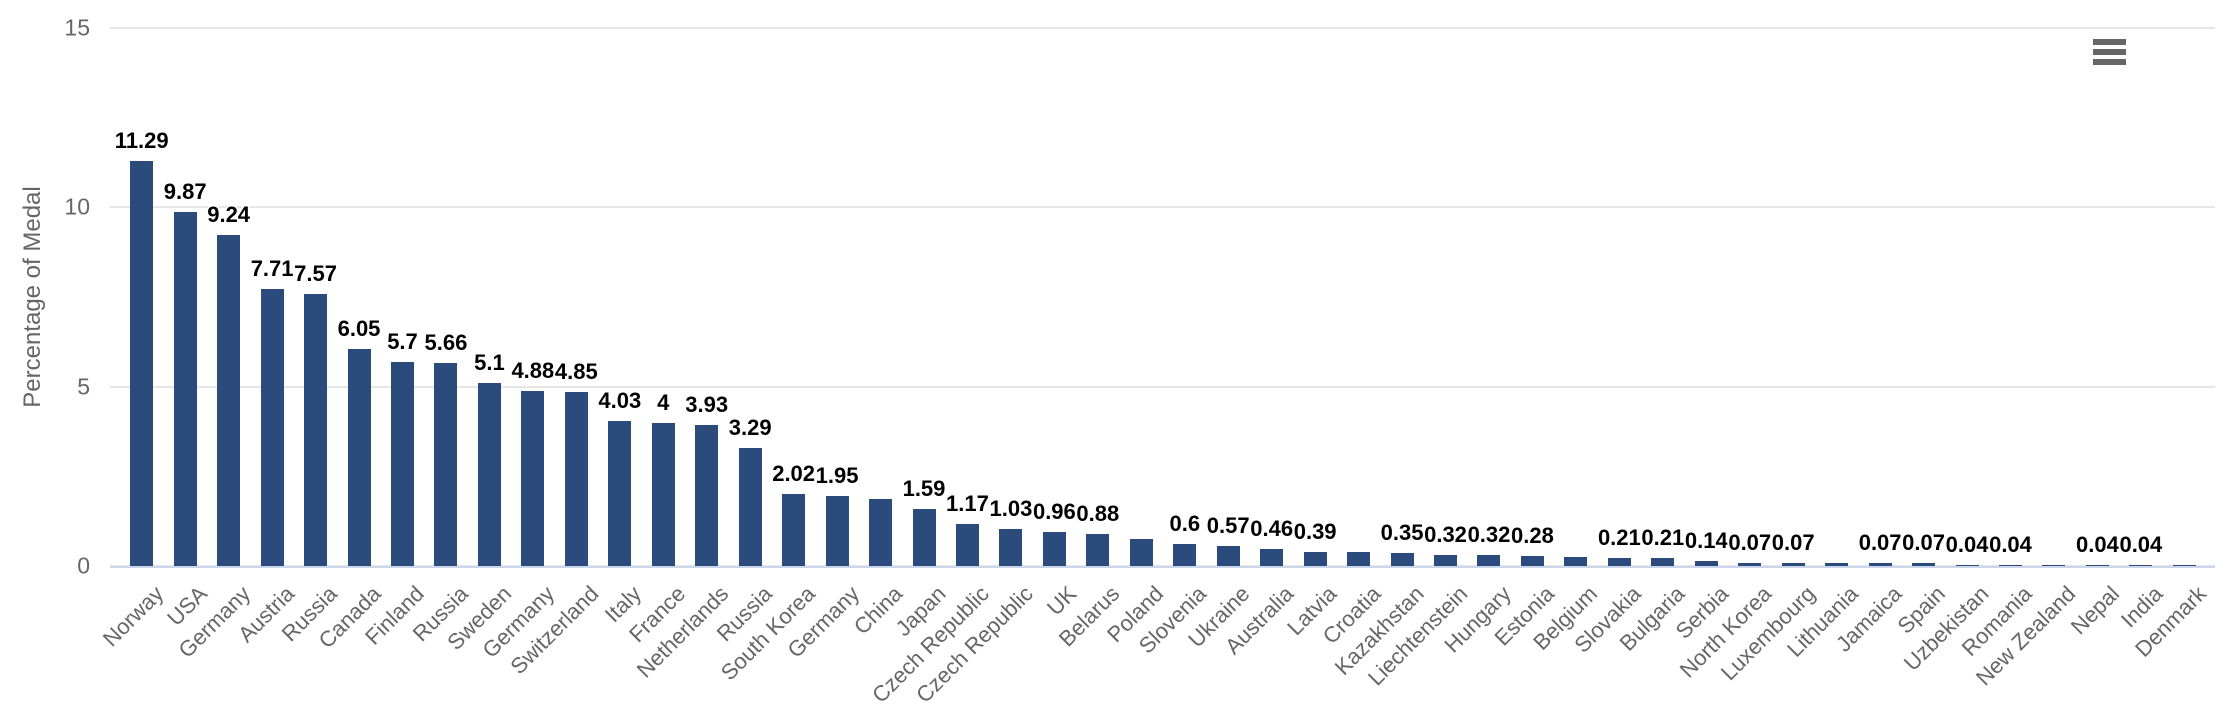  I want to click on bar-value-label: 0.96, so click(1054, 511).